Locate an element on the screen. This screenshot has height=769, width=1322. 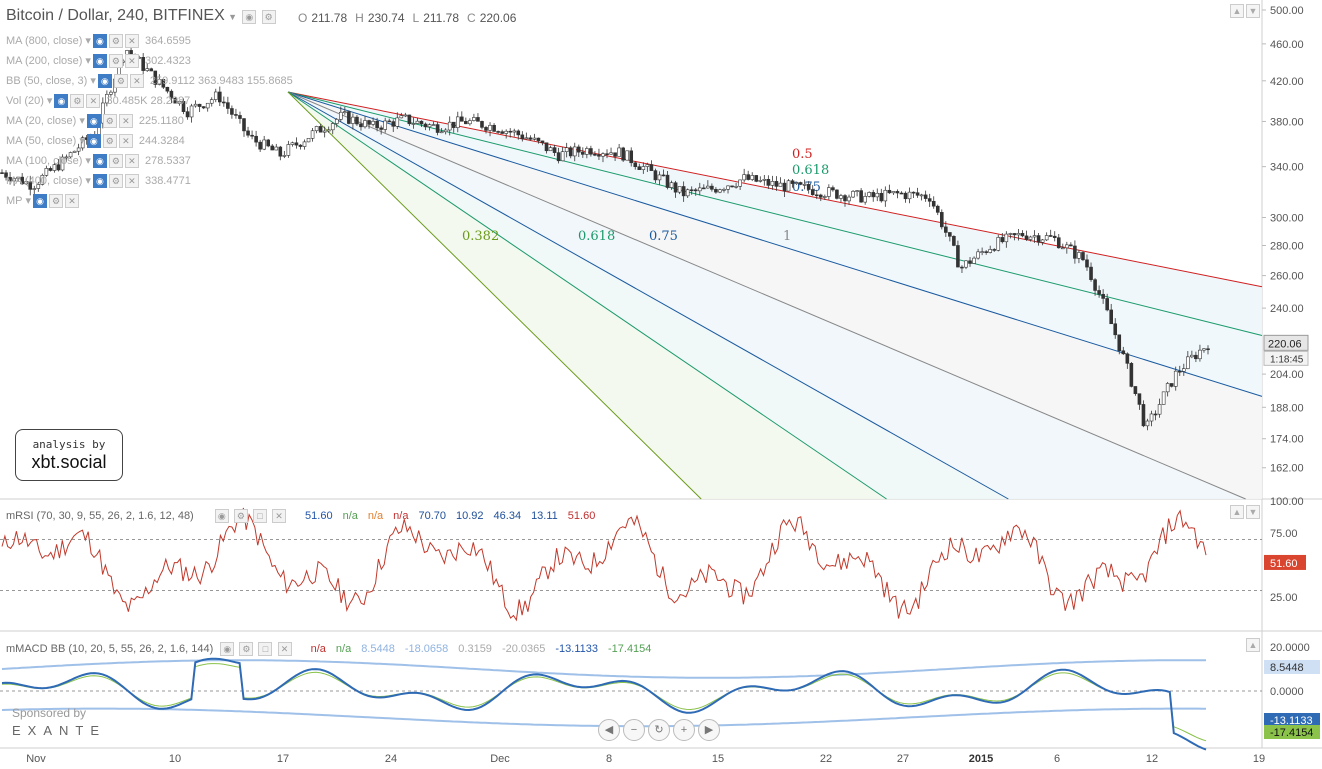
ohlc-c-value: 220.06 is located at coordinates (498, 18).